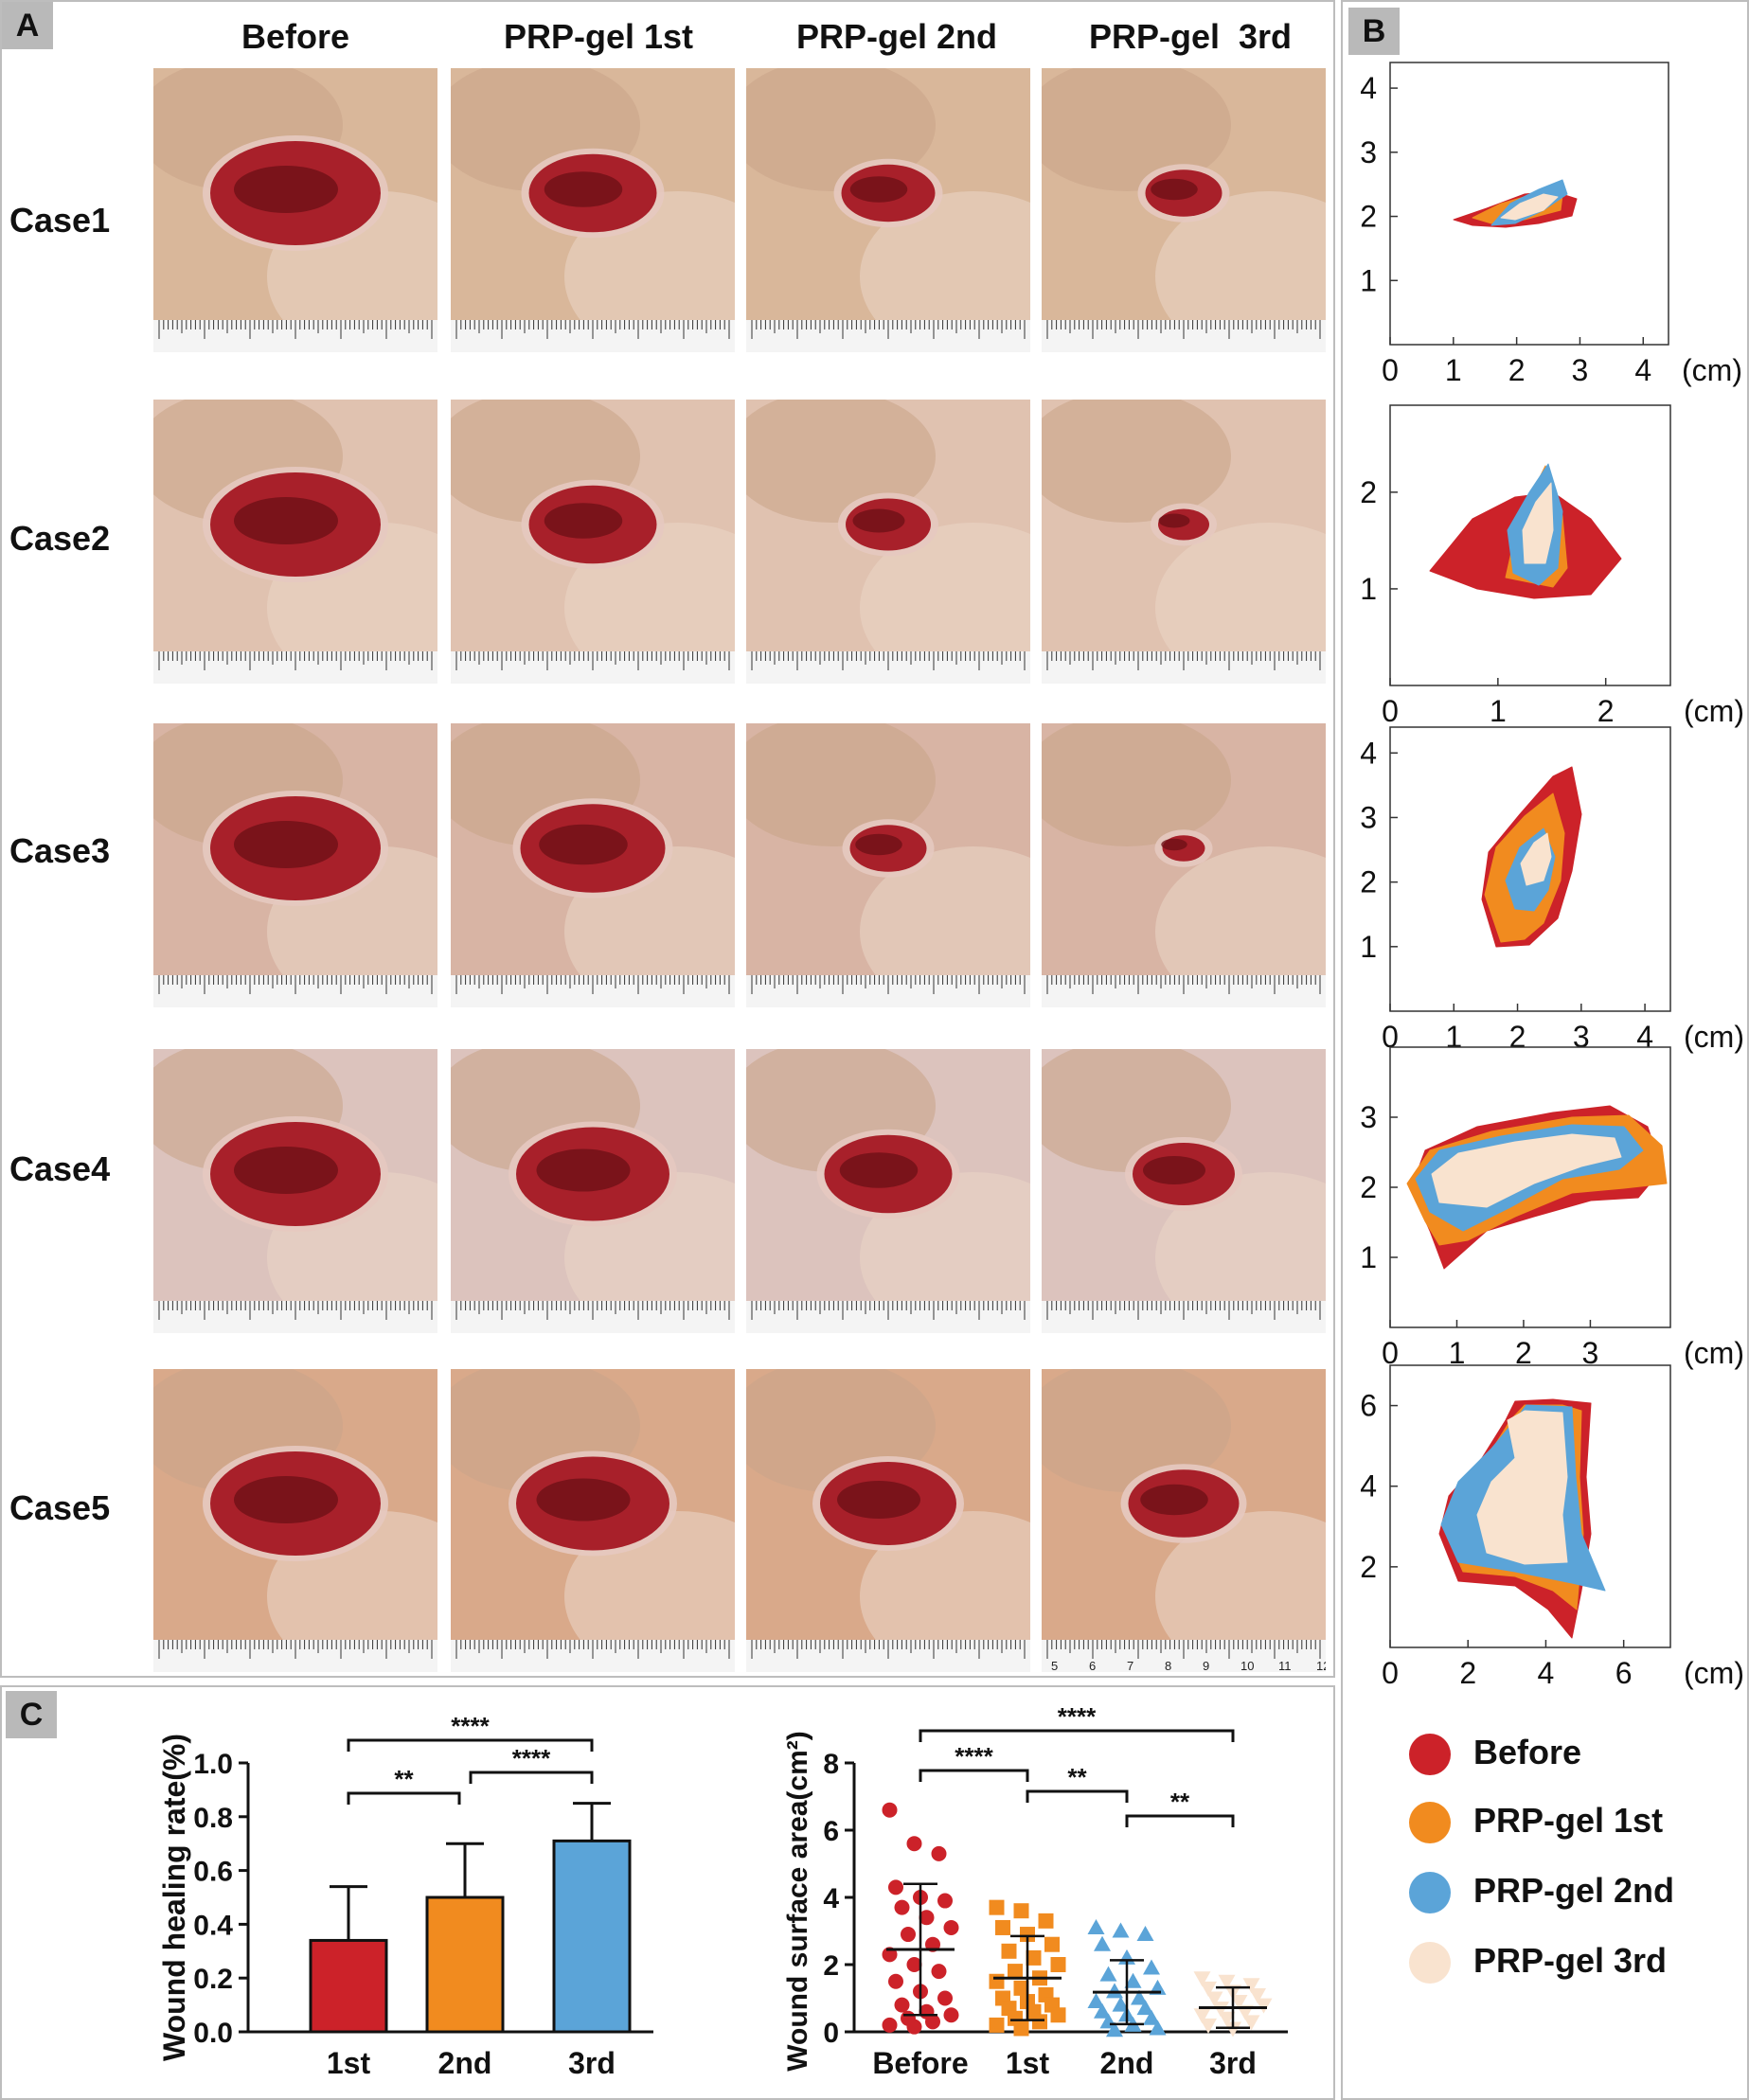 The image size is (1749, 2100). What do you see at coordinates (60, 1168) in the screenshot?
I see `row-label-case4: Case4` at bounding box center [60, 1168].